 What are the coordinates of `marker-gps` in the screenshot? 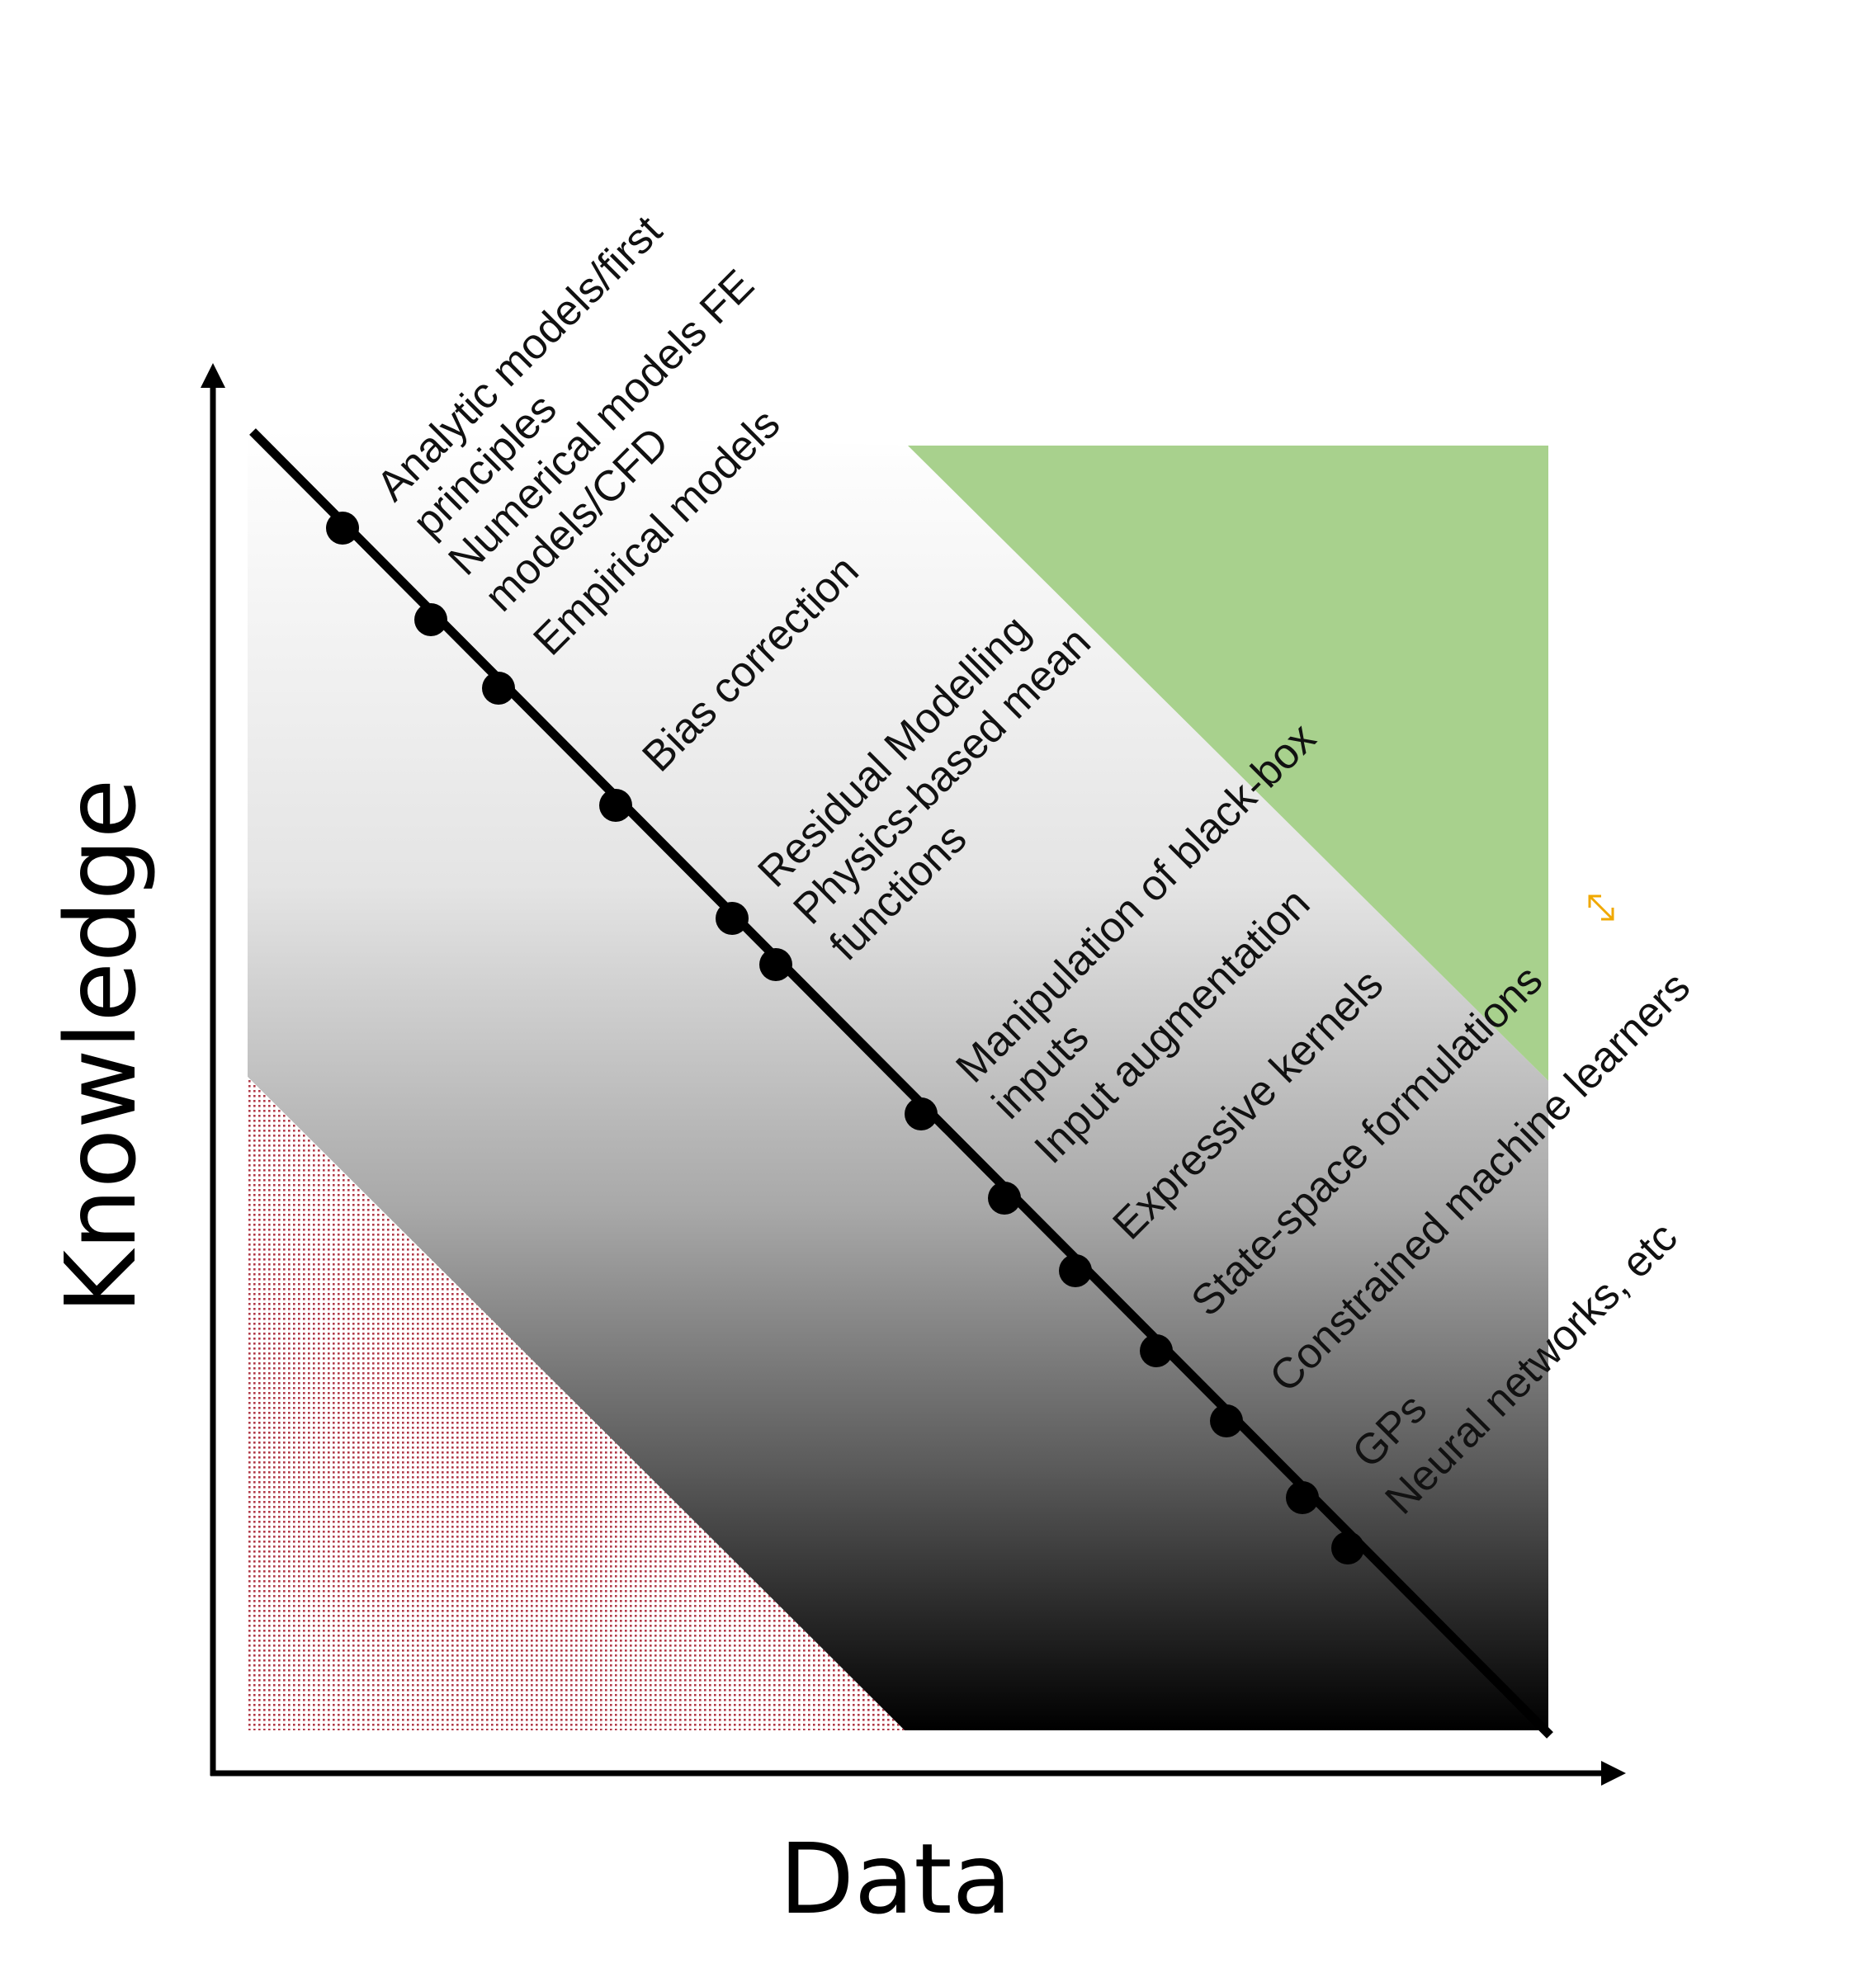 It's located at (1302, 1497).